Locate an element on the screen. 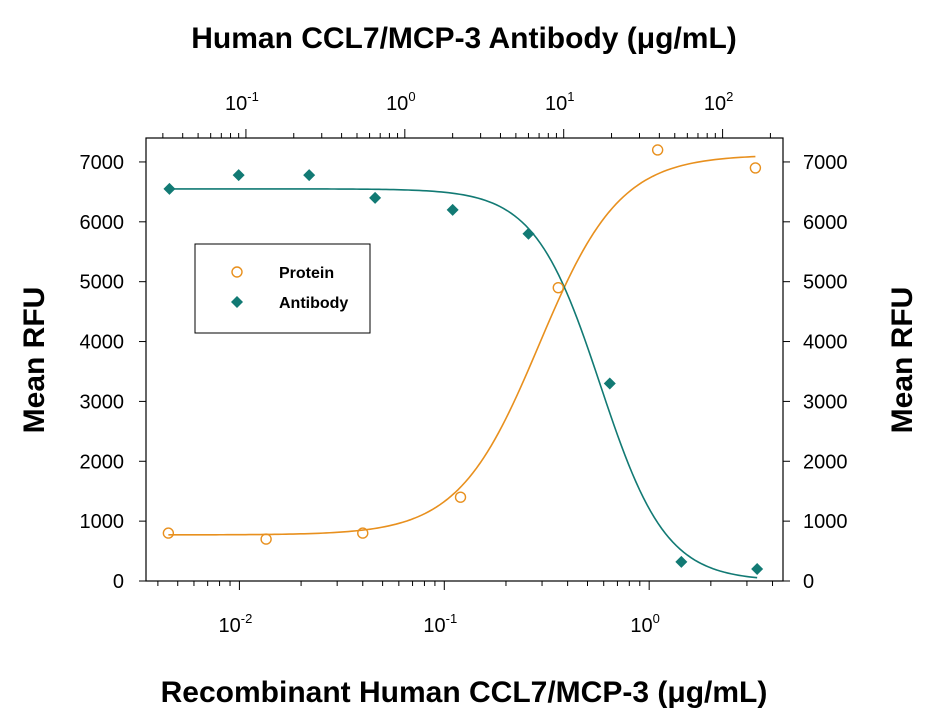  legend-antibody-label: Antibody is located at coordinates (313, 303).